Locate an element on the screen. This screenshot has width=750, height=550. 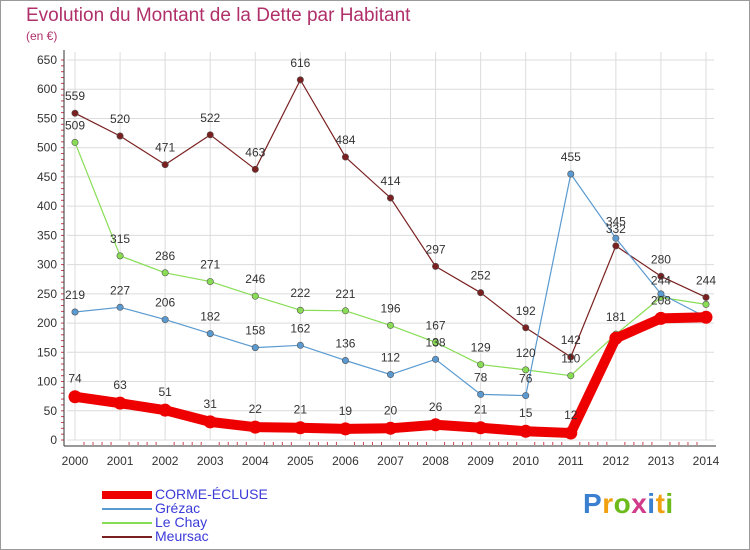
data-label: 414 is located at coordinates (390, 181).